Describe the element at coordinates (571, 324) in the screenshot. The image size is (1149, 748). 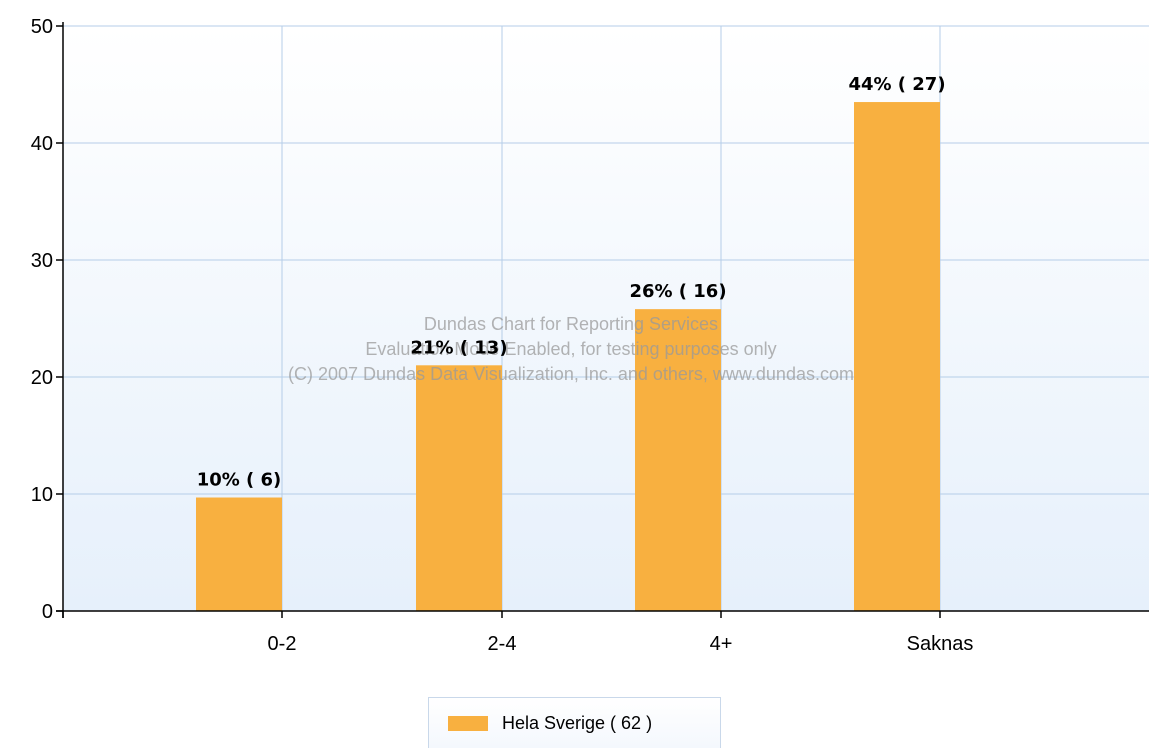
I see `watermark-line: Dundas Chart for Reporting Services` at that location.